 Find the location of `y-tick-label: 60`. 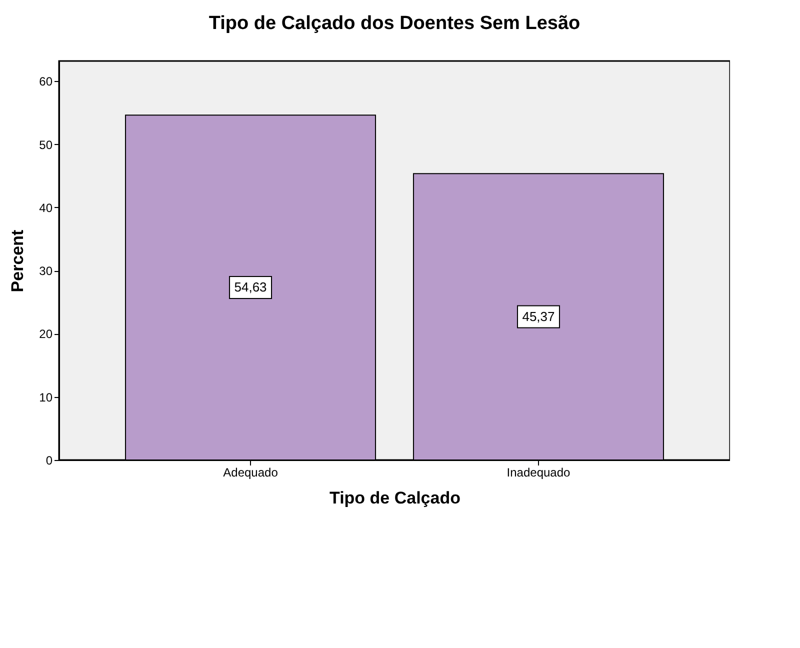

y-tick-label: 60 is located at coordinates (46, 81).